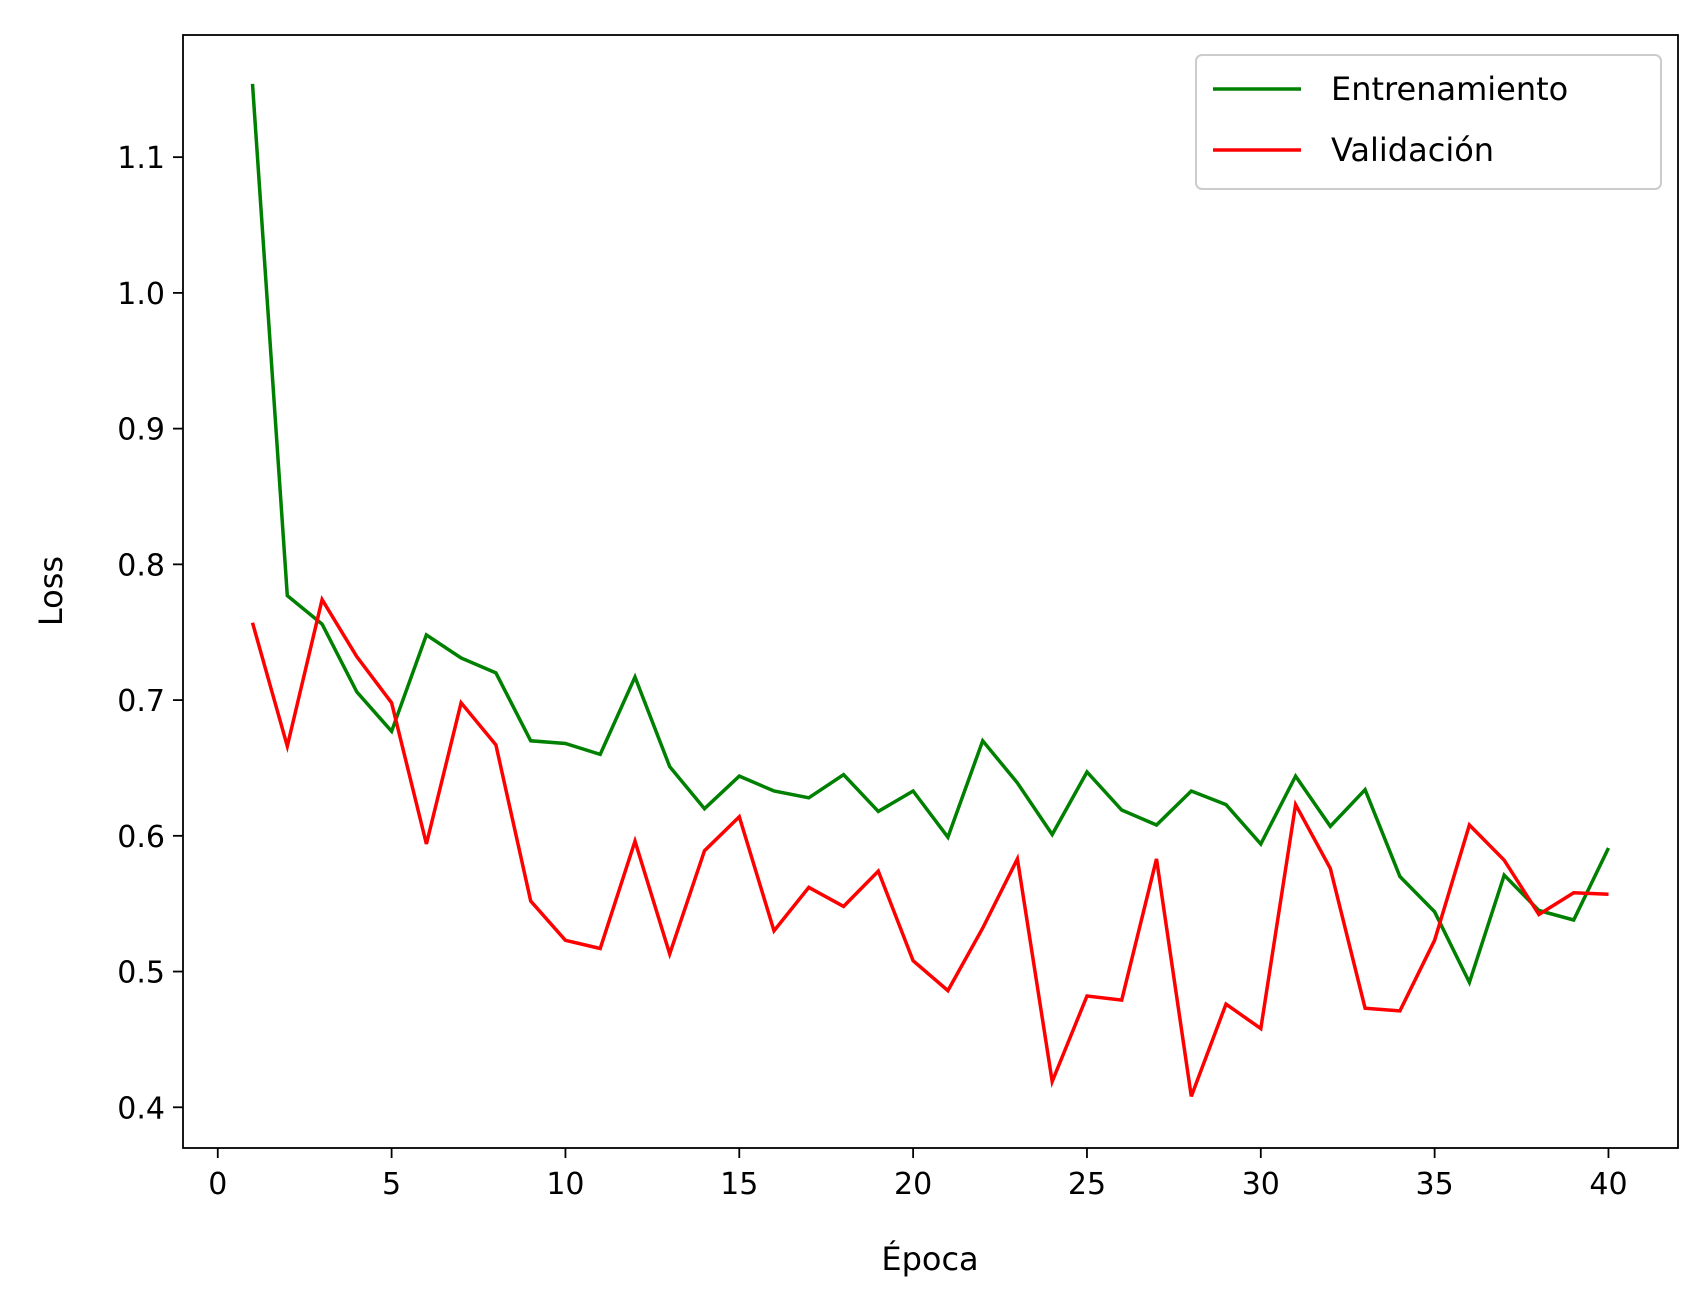  What do you see at coordinates (565, 1184) in the screenshot?
I see `x-tick-label: 10` at bounding box center [565, 1184].